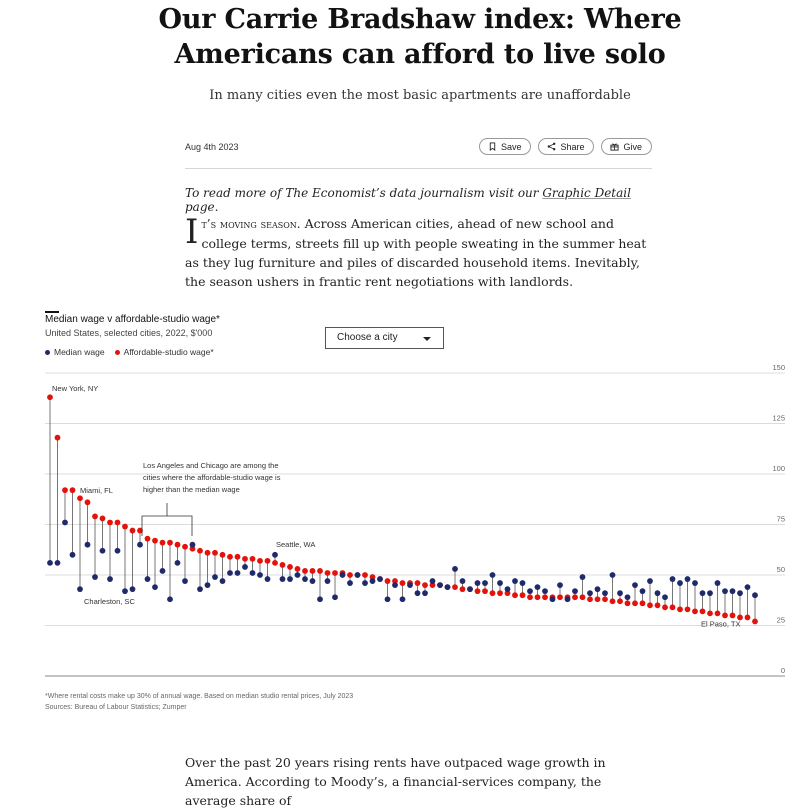  I want to click on save-button: Save, so click(505, 146).